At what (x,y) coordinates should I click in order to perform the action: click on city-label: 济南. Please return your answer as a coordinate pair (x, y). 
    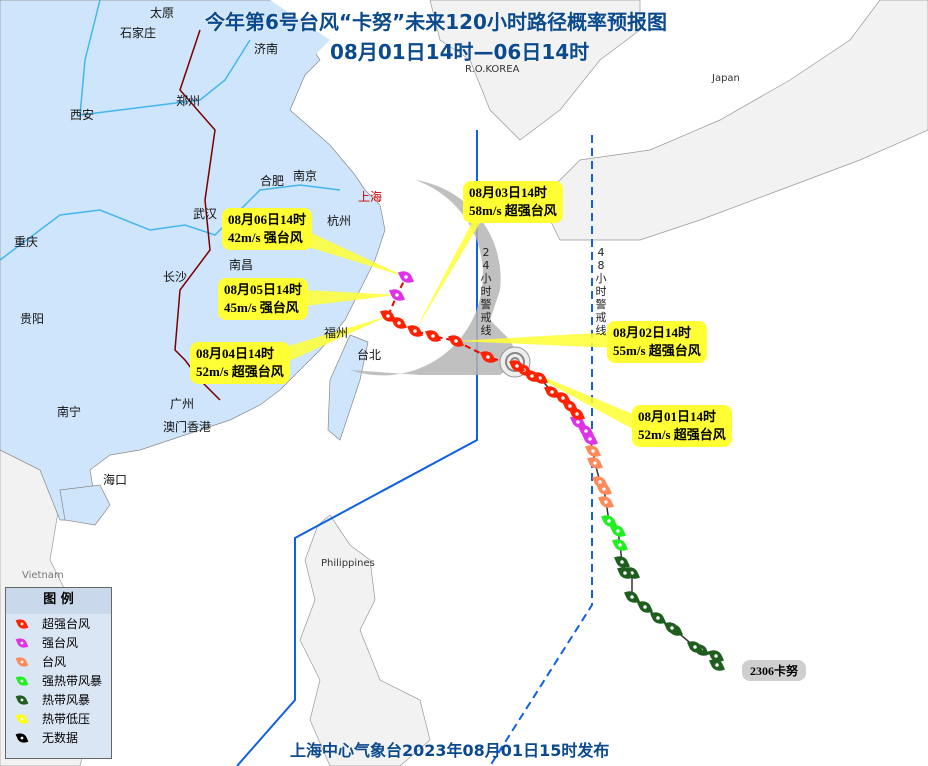
    Looking at the image, I should click on (266, 49).